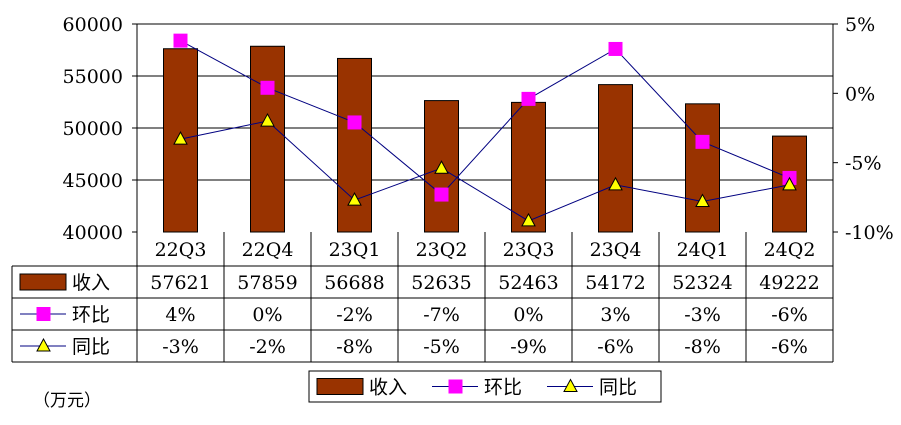 The height and width of the screenshot is (425, 901). I want to click on legend: 收入 环比 同比, so click(485, 386).